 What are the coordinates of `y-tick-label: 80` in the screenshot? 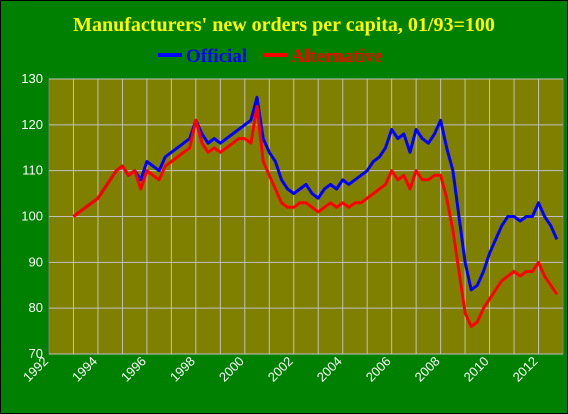 It's located at (36, 307).